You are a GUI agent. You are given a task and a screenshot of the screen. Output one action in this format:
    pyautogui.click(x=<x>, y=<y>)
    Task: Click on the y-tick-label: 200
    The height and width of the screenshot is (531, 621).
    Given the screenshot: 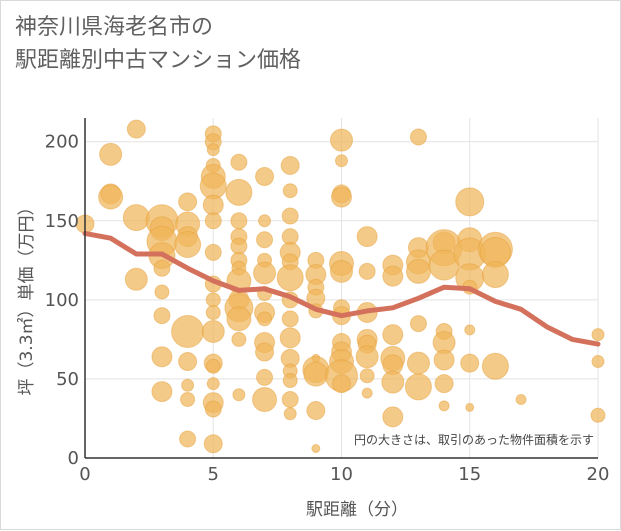 What is the action you would take?
    pyautogui.click(x=62, y=142)
    